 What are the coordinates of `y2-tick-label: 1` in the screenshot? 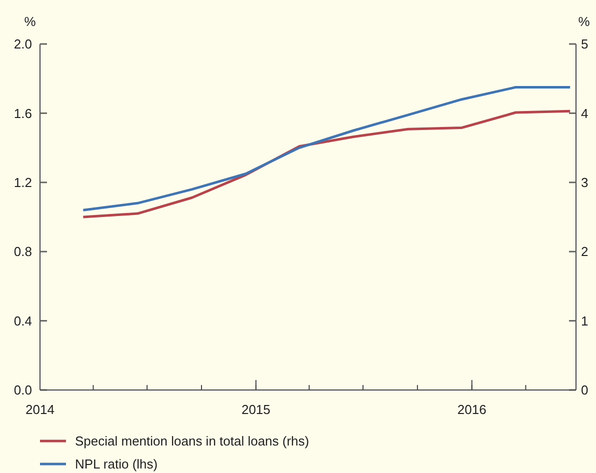 It's located at (584, 320).